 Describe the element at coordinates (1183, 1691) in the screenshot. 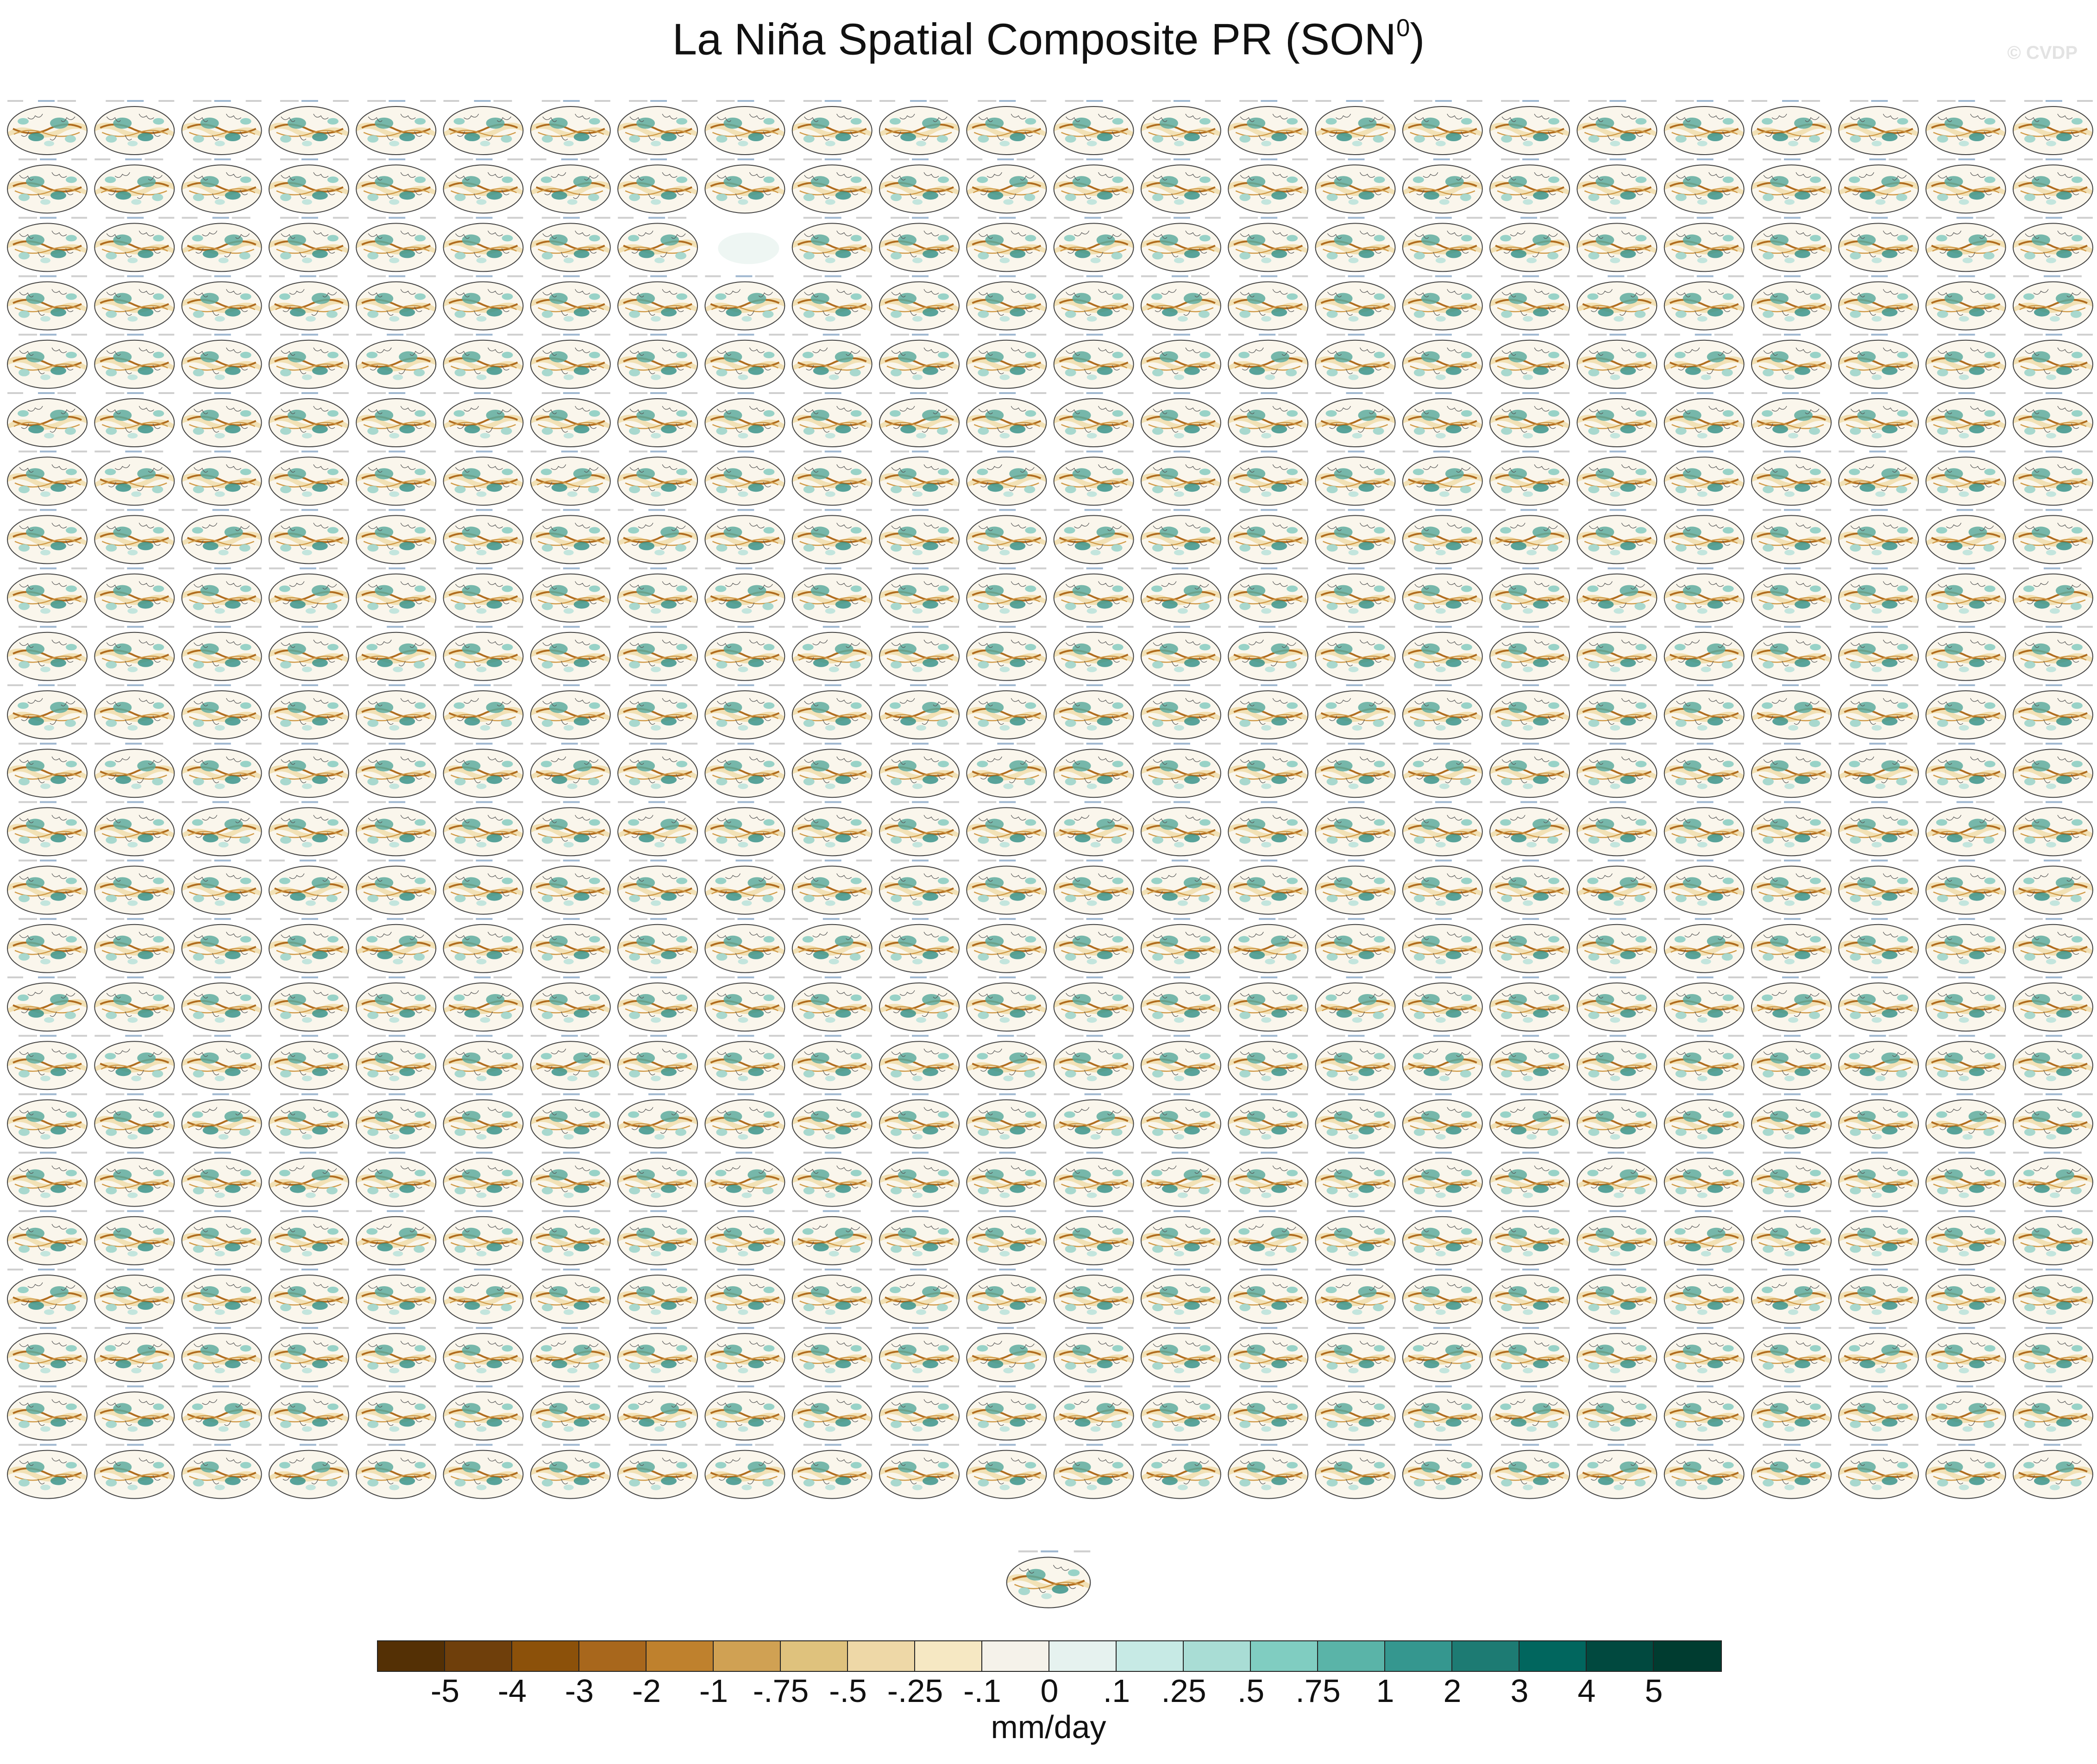

I see `colorbar-tick-label: .25` at that location.